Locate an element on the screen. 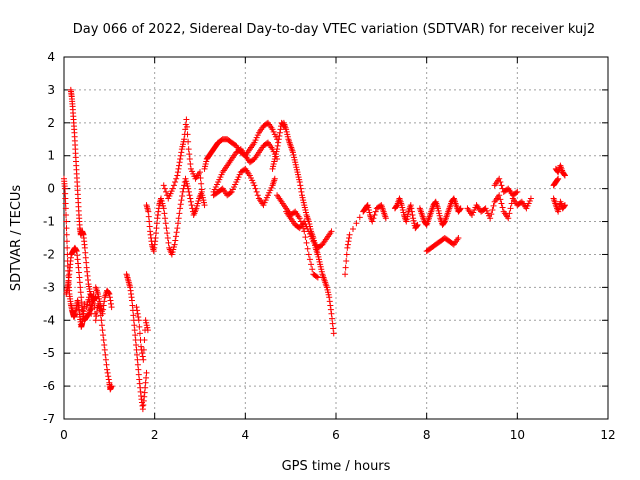  y-tick-label: -2 is located at coordinates (49, 254).